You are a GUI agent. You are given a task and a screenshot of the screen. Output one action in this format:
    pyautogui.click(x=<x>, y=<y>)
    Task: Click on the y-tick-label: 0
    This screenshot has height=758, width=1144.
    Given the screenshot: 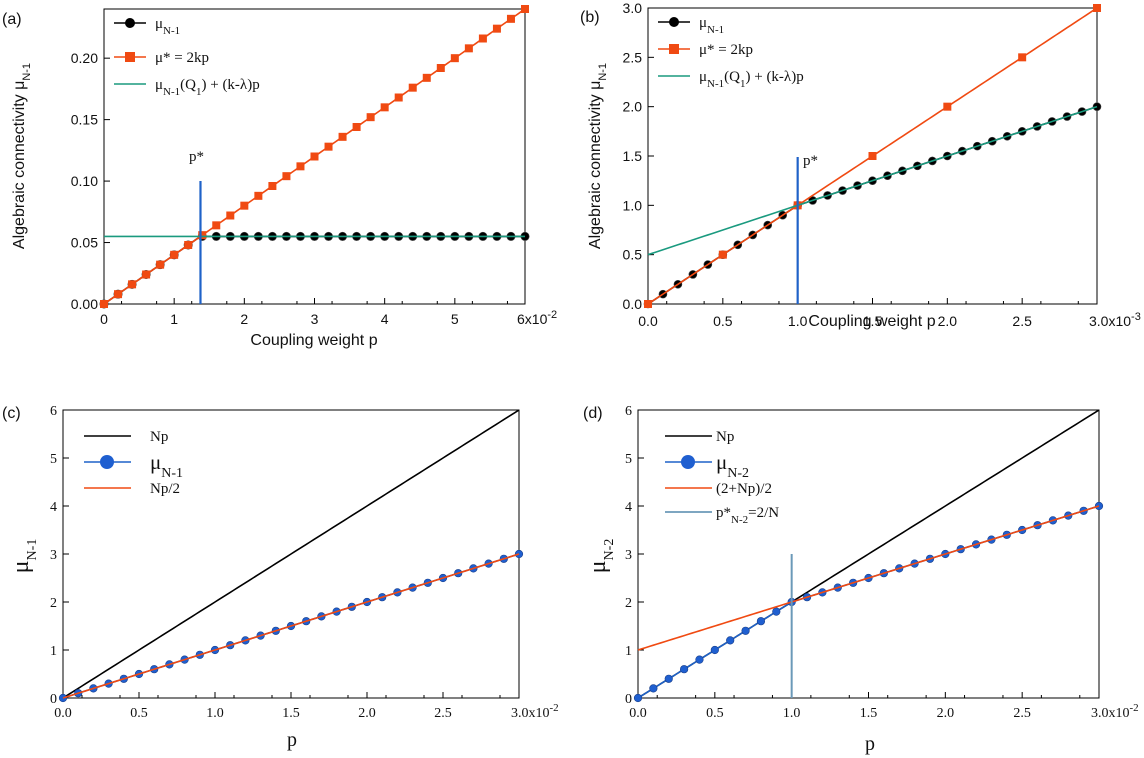 What is the action you would take?
    pyautogui.click(x=53, y=699)
    